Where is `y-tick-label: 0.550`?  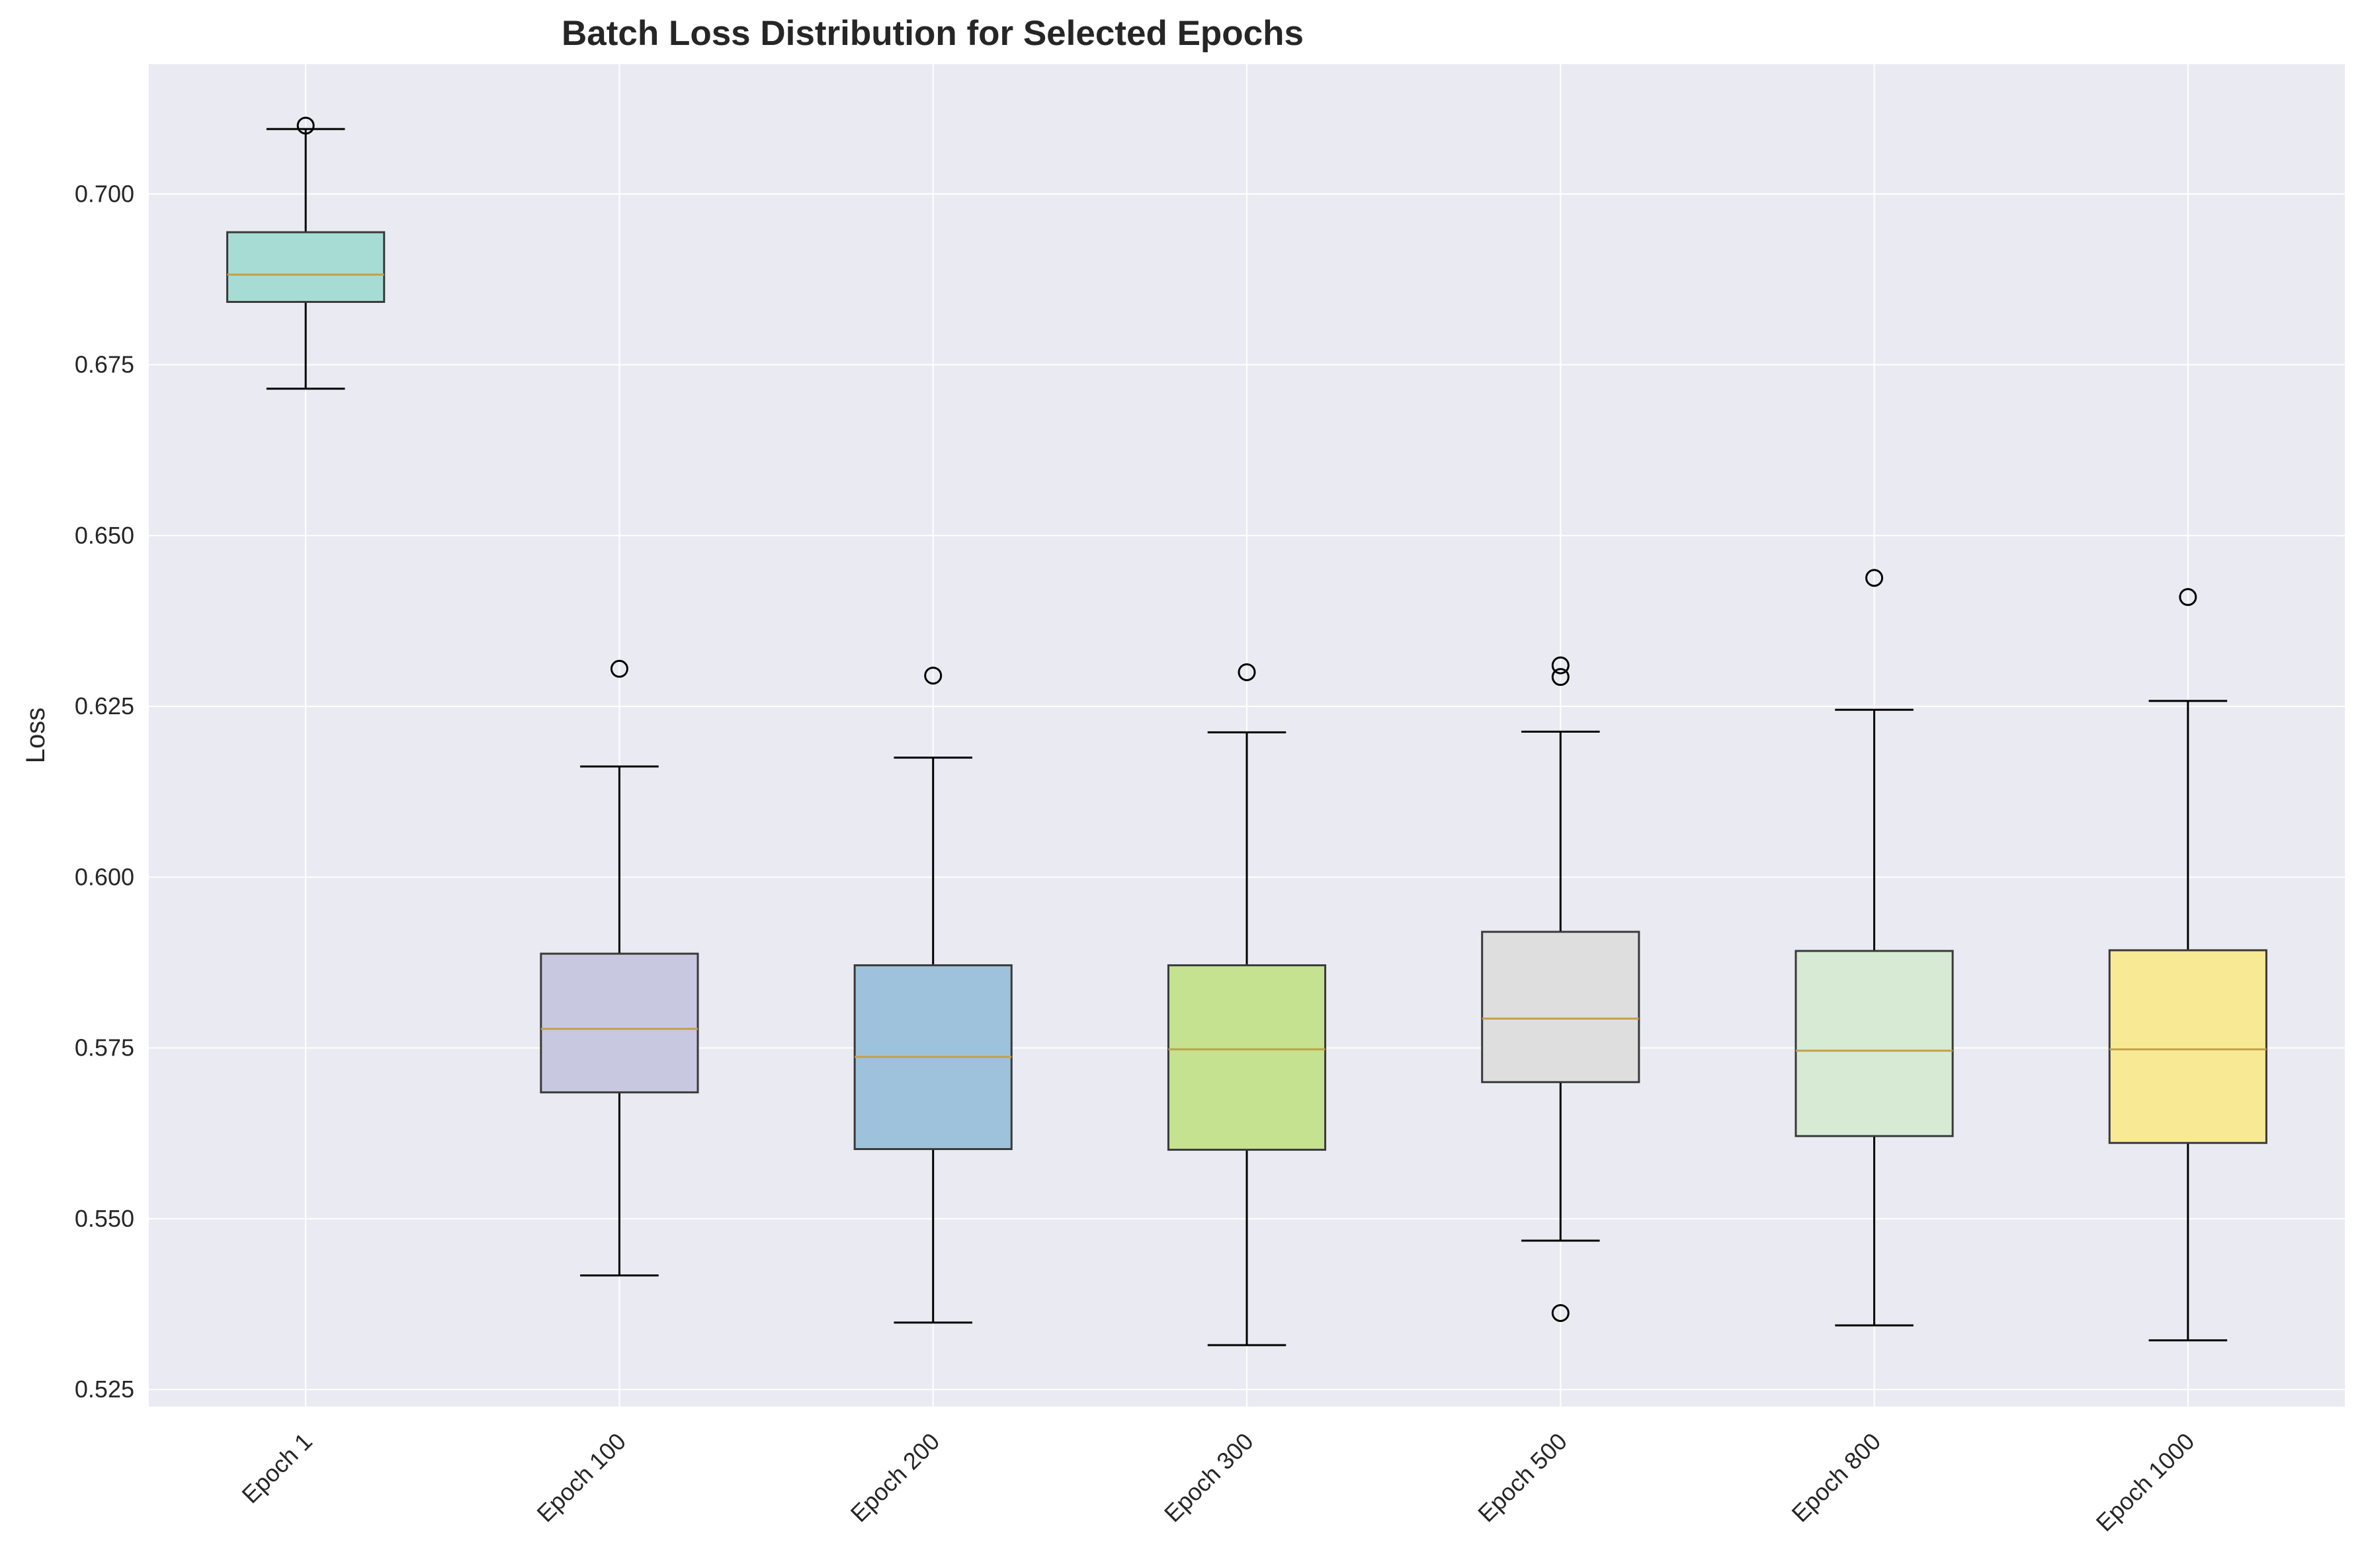
y-tick-label: 0.550 is located at coordinates (104, 1218).